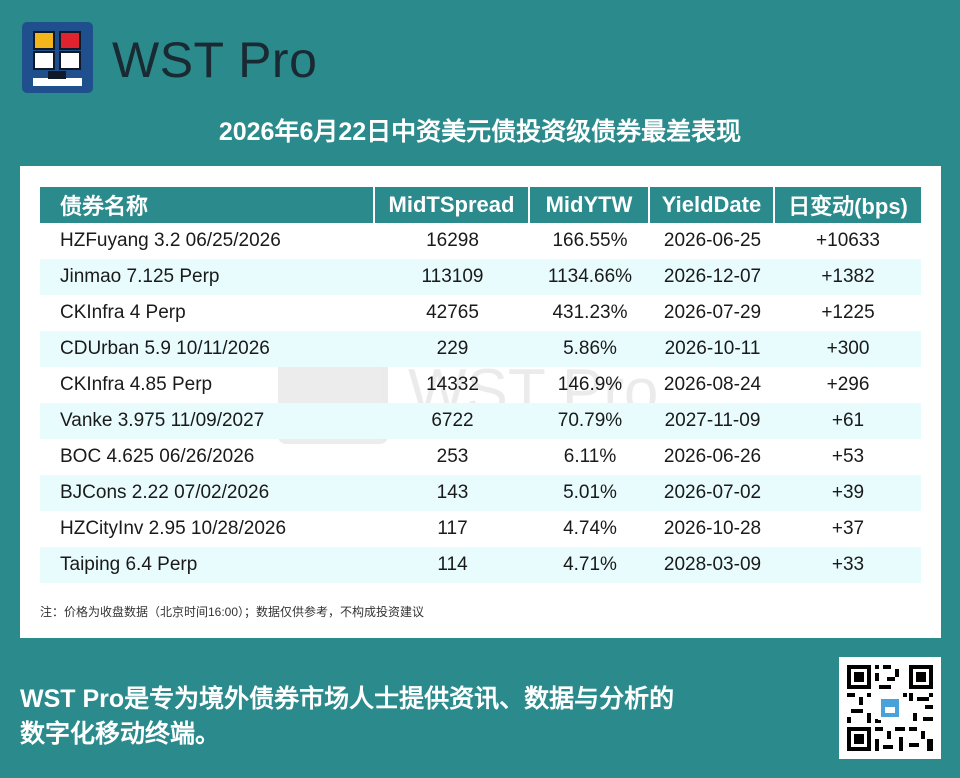 The height and width of the screenshot is (778, 960). Describe the element at coordinates (590, 528) in the screenshot. I see `cell-mid-ytw: 4.74%` at that location.